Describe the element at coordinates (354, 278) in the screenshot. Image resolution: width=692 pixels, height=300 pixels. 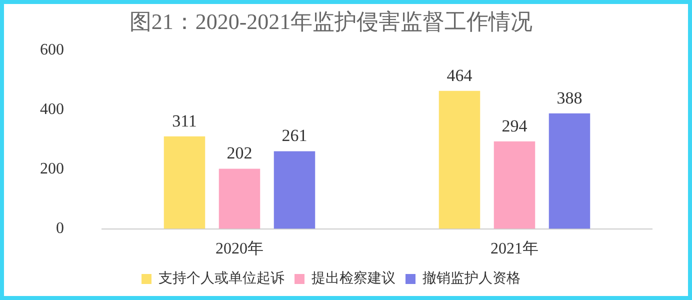
I see `legend-label: 提出检察建议` at that location.